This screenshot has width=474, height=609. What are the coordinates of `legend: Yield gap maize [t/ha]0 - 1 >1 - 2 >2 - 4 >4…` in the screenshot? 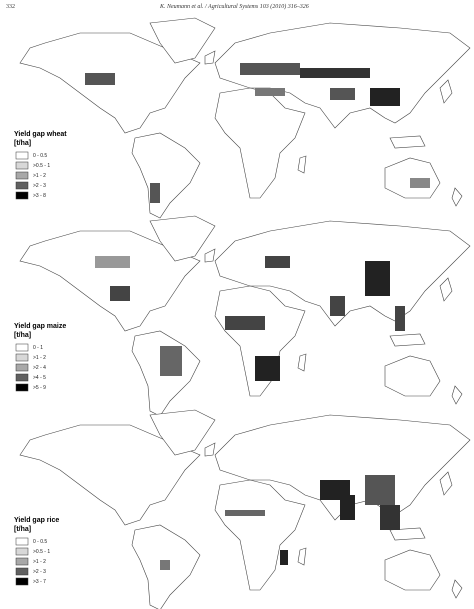 It's located at (40, 357).